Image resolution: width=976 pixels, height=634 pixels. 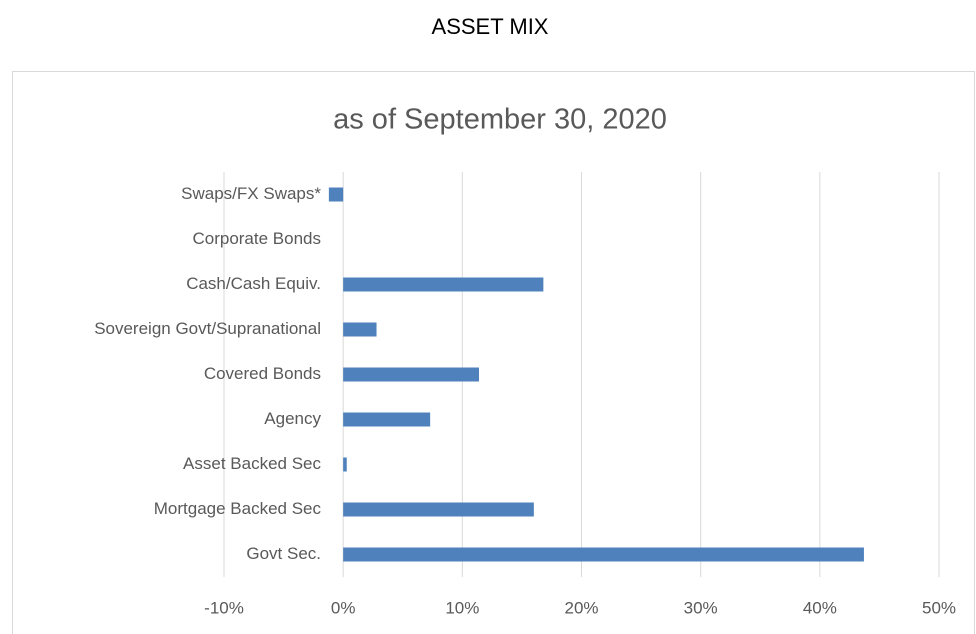 I want to click on x-tick-label: 30%, so click(x=701, y=607).